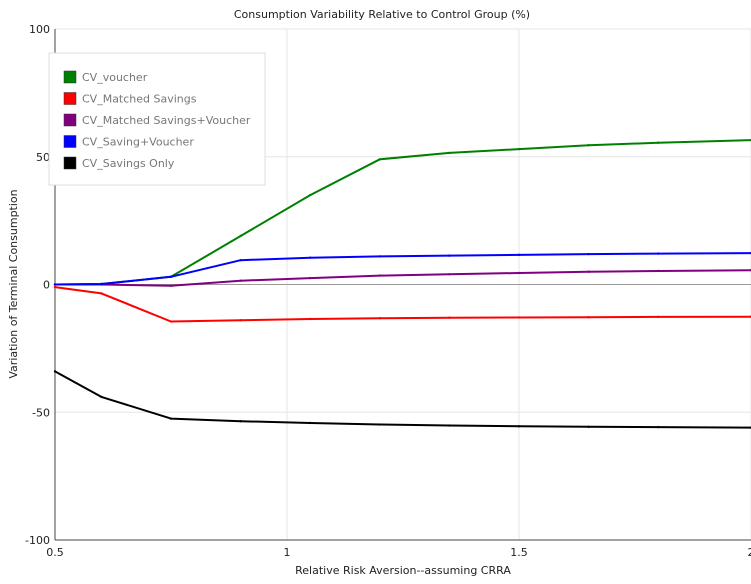  What do you see at coordinates (128, 163) in the screenshot?
I see `legend-label: CV_Savings Only` at bounding box center [128, 163].